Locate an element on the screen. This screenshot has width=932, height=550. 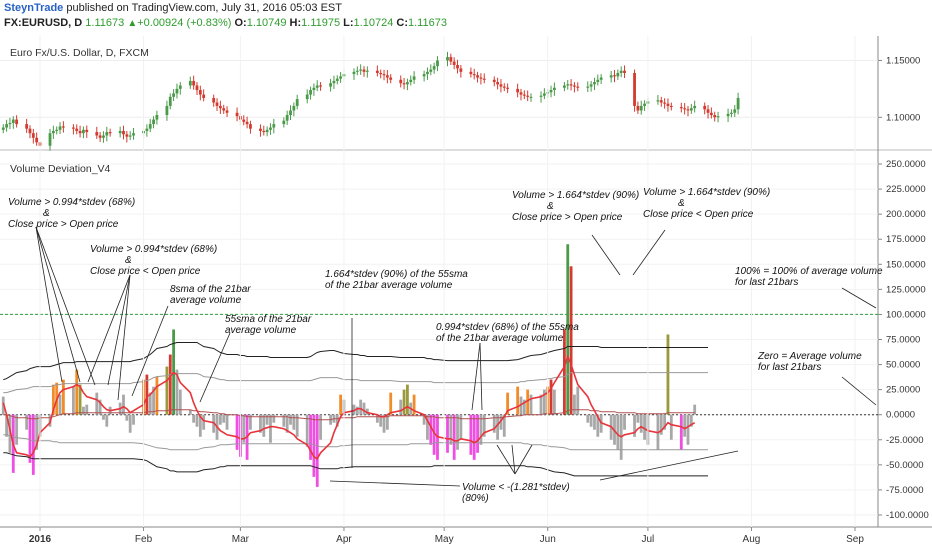
author-link: SteynTrade is located at coordinates (34, 8).